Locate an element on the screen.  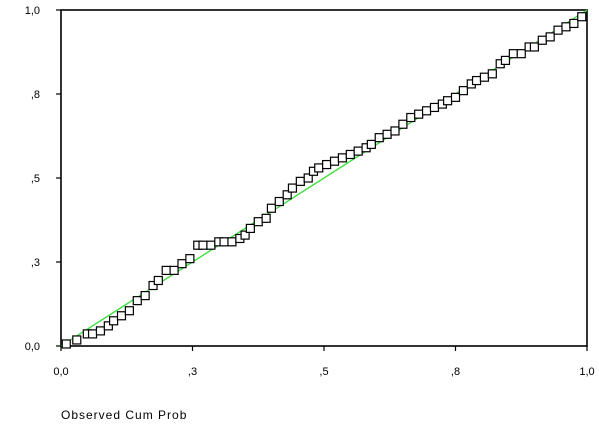
x-tick-label: 0,0 is located at coordinates (60, 372).